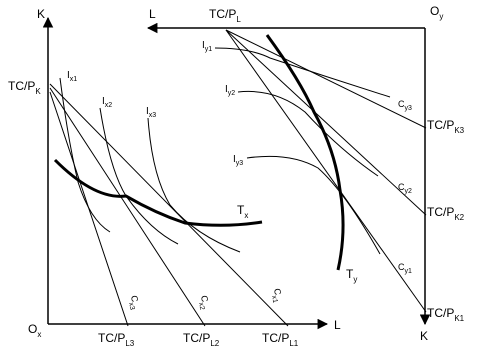  What do you see at coordinates (280, 339) in the screenshot?
I see `left-l-intercept-label-1: TC/PL1` at bounding box center [280, 339].